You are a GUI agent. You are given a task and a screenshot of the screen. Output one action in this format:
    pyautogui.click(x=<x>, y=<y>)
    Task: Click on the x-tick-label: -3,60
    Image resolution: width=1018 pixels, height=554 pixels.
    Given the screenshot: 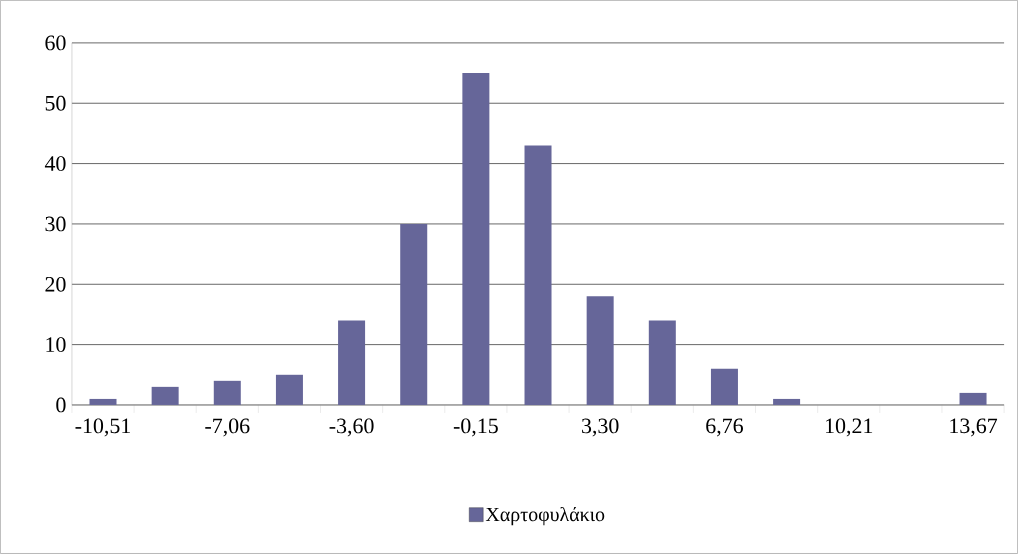 What is the action you would take?
    pyautogui.click(x=351, y=427)
    